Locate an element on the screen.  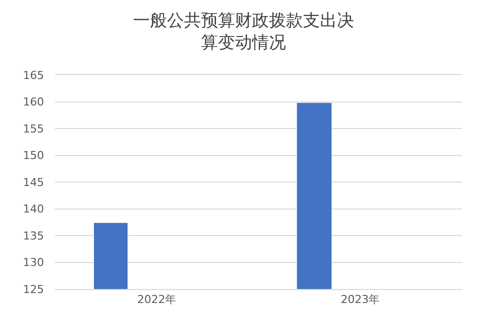
chart-title: 一般公共预算财政拨款支出决算变动情况 is located at coordinates (243, 32).